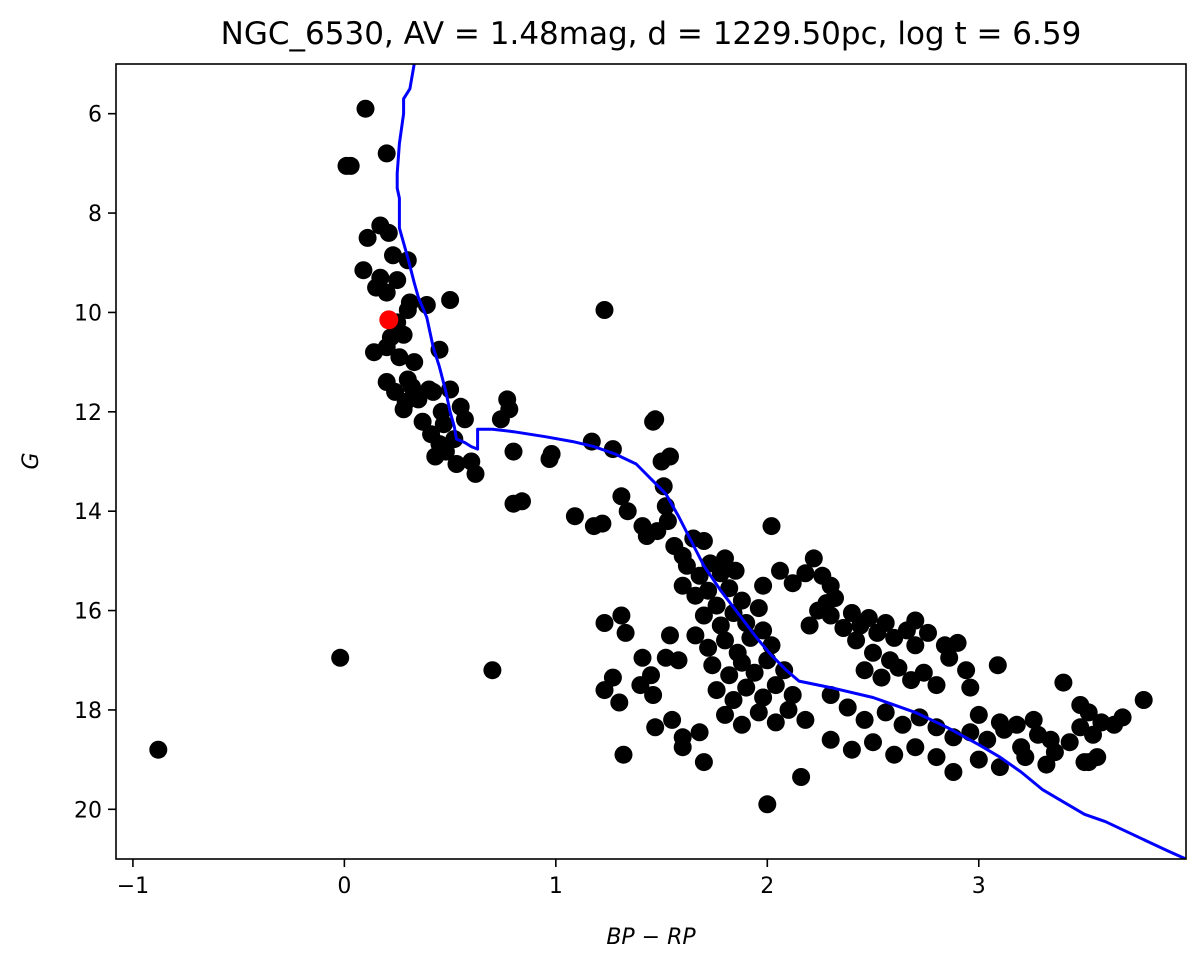 This screenshot has height=955, width=1200. What do you see at coordinates (88, 612) in the screenshot?
I see `y-tick-label: 16` at bounding box center [88, 612].